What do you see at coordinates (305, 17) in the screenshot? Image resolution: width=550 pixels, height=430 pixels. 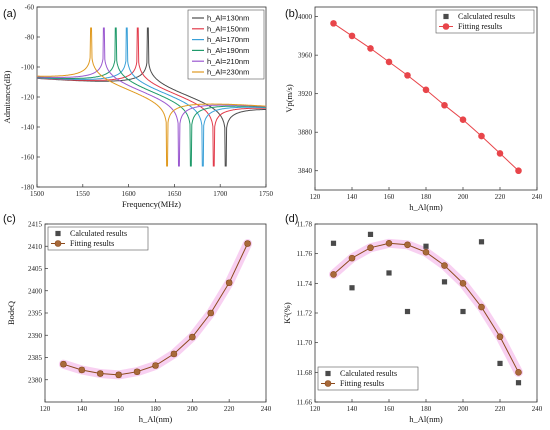 I see `y-tick-label: 4000` at bounding box center [305, 17].